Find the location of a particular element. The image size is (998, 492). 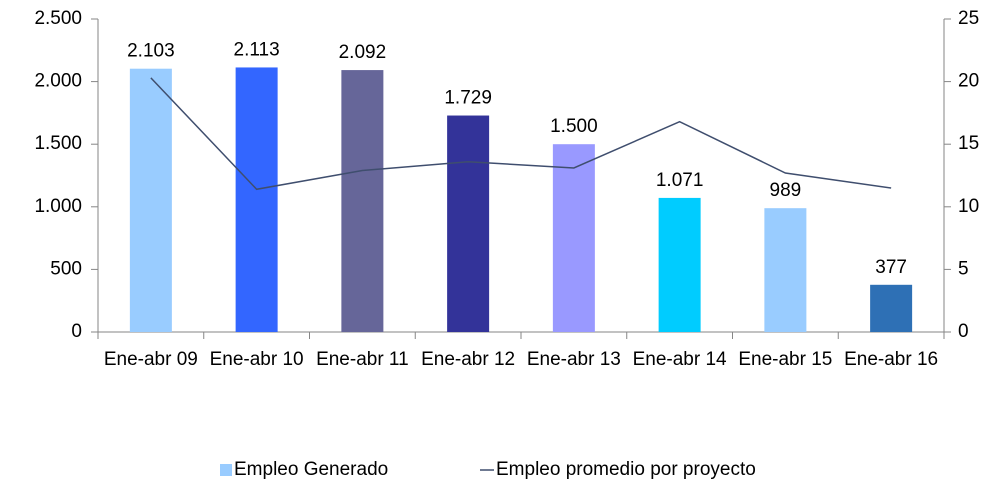

x-tick-label: Ene-abr 15 is located at coordinates (785, 359).